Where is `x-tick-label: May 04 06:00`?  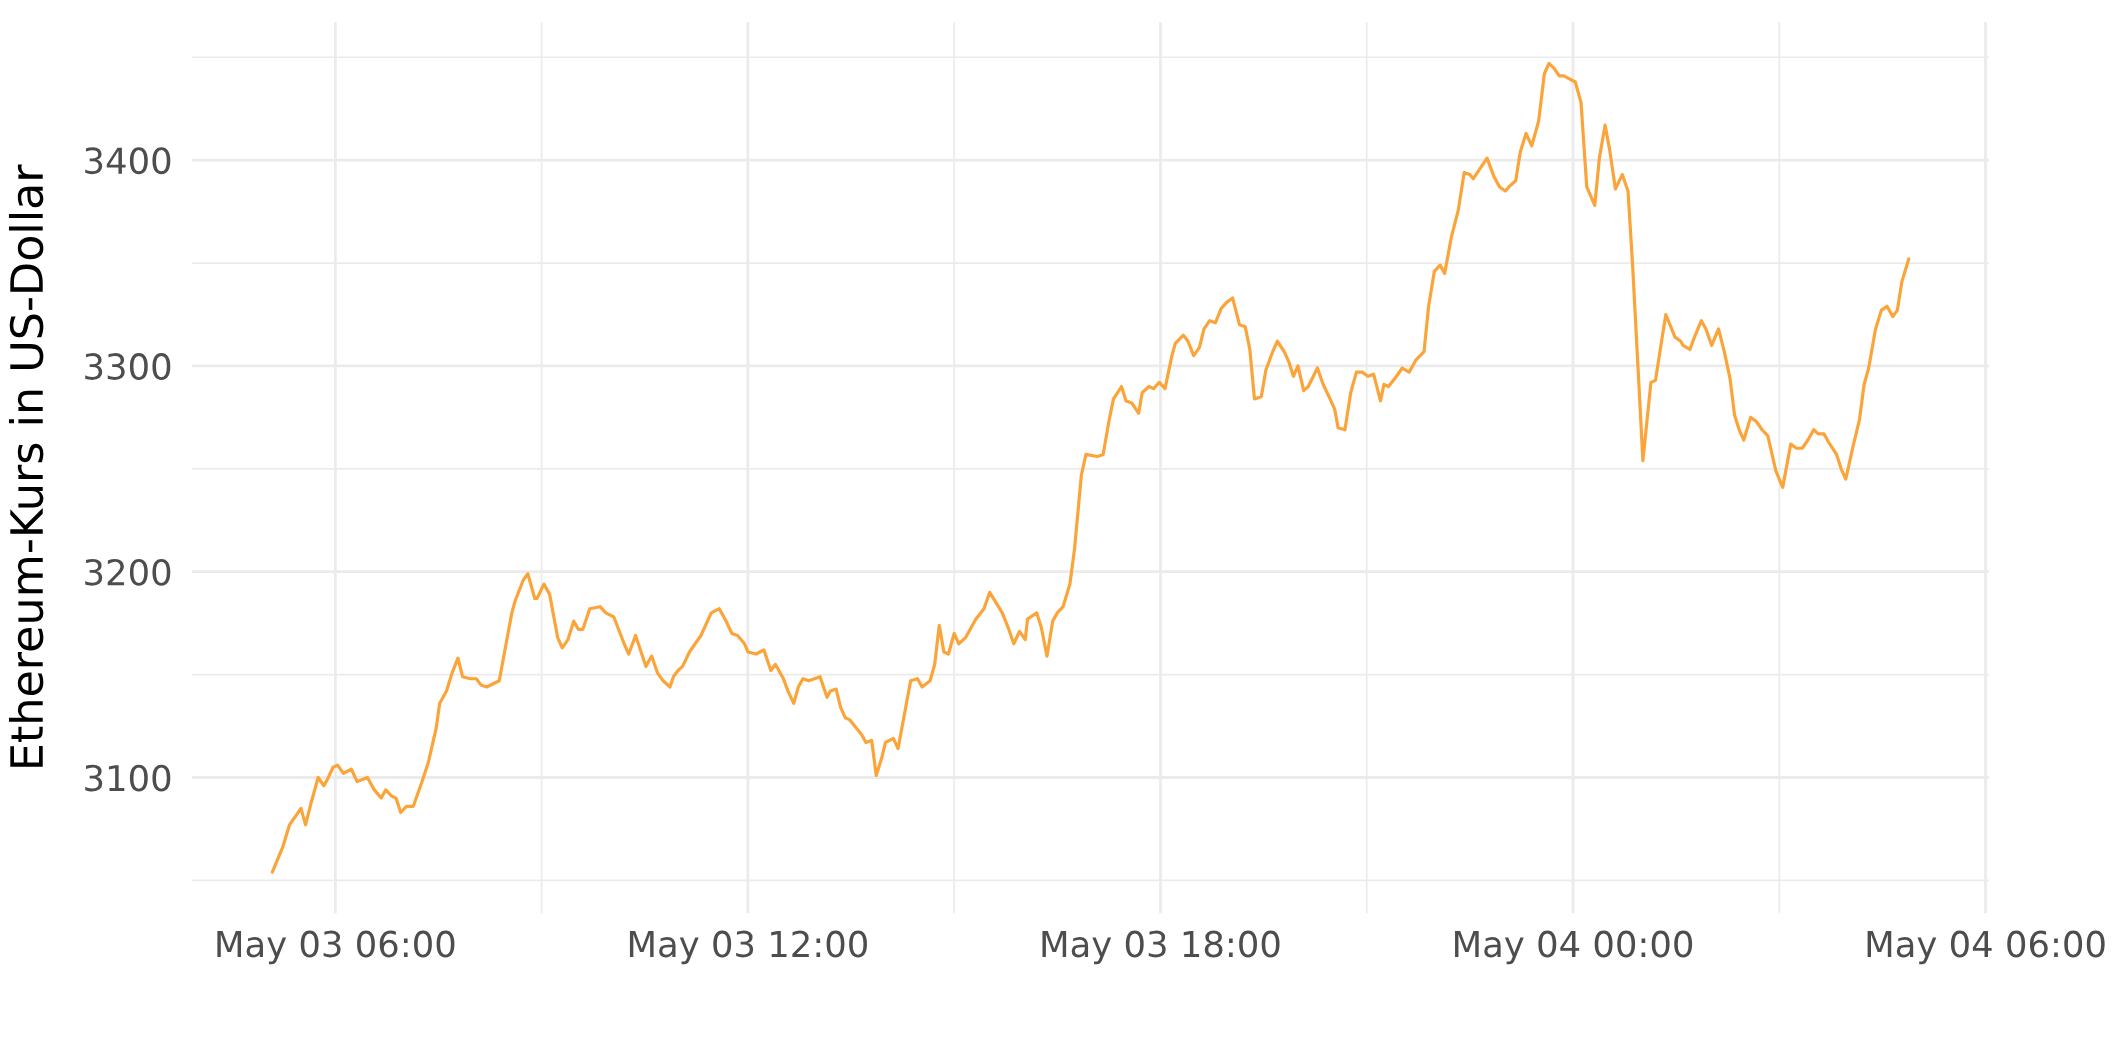 x-tick-label: May 04 06:00 is located at coordinates (1986, 947).